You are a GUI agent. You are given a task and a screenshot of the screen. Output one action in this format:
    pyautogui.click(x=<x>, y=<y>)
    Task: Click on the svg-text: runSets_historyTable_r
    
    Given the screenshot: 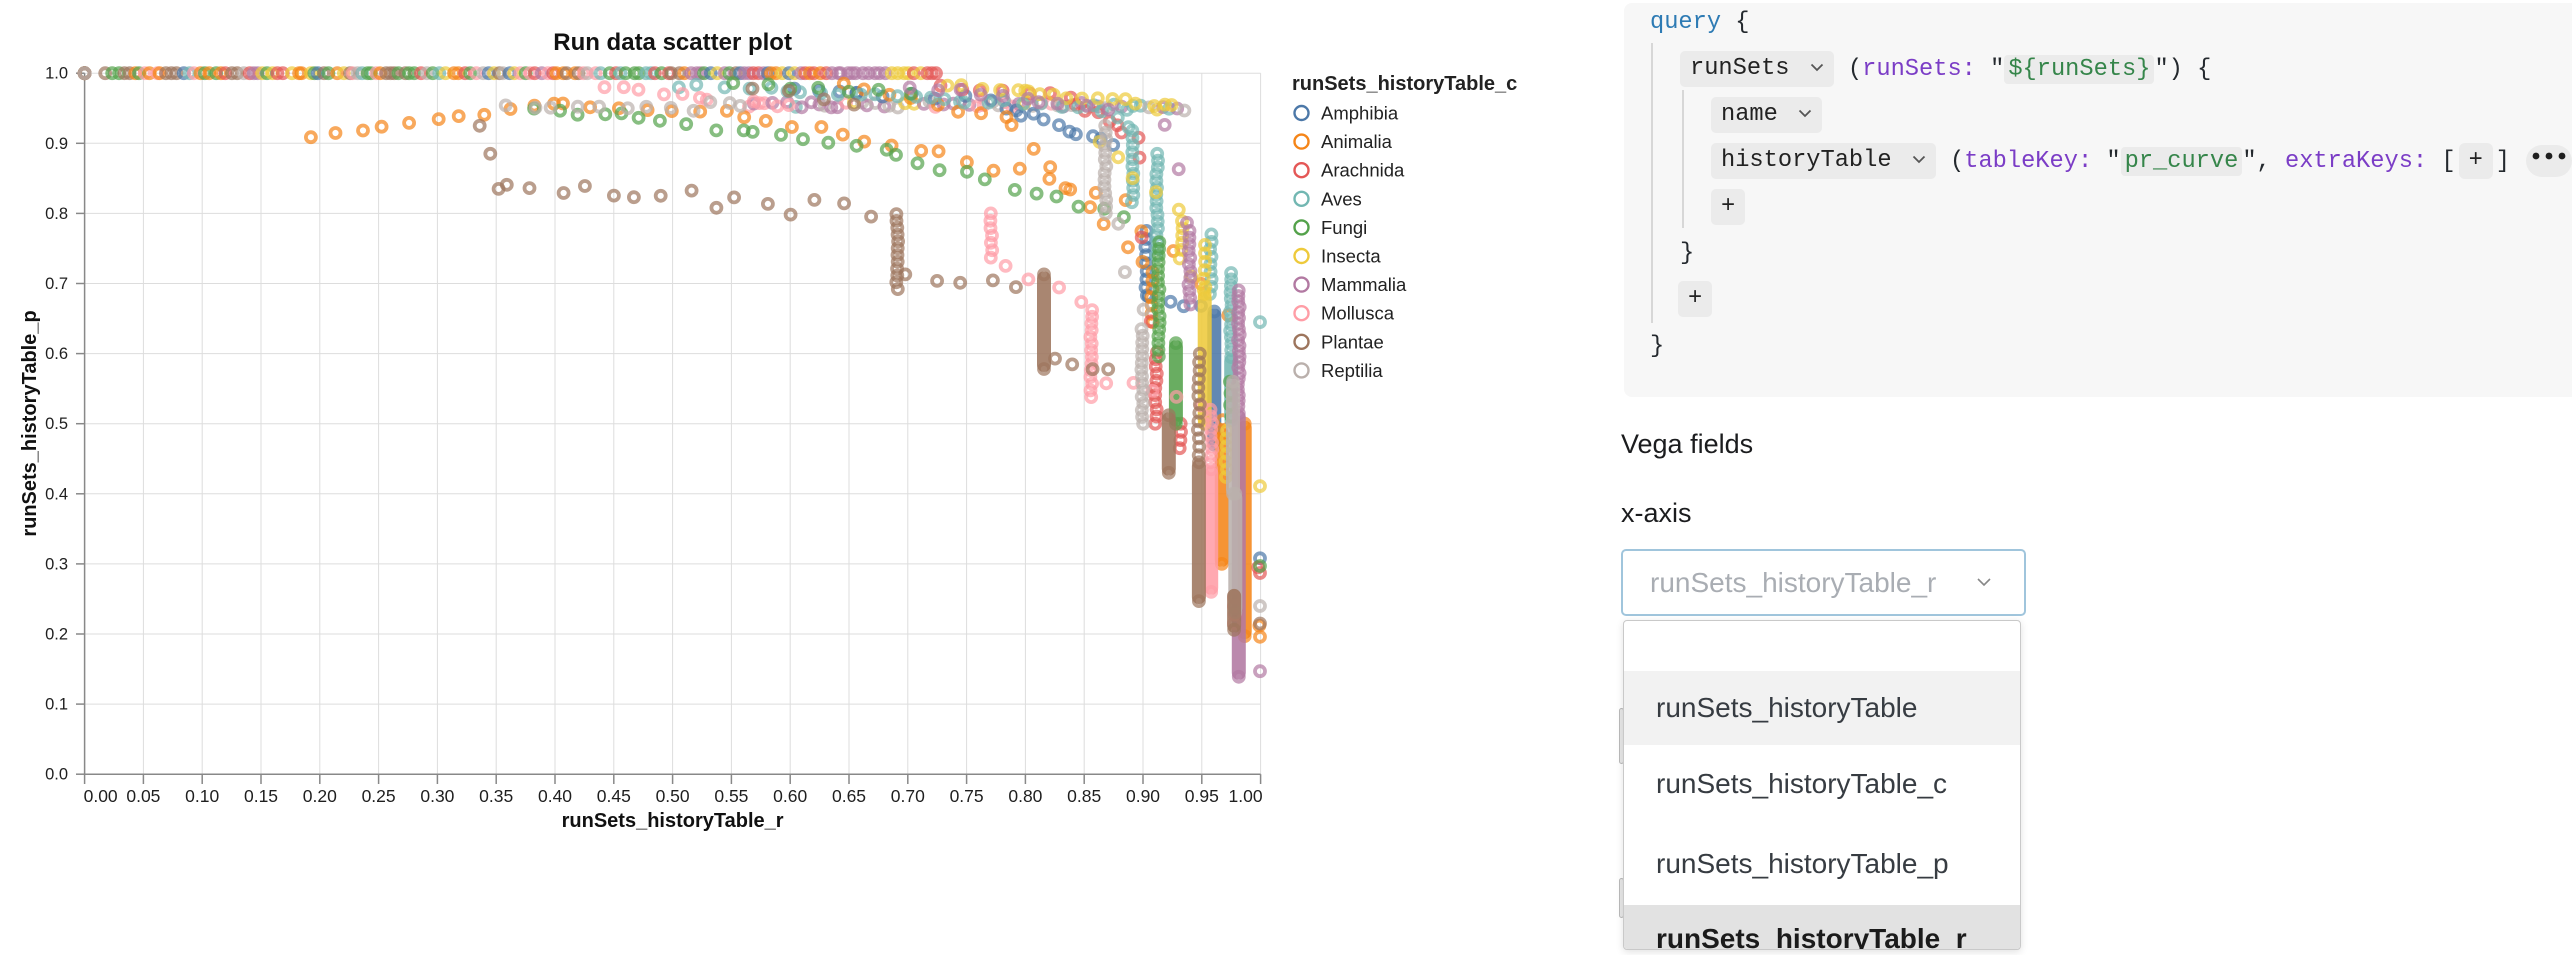 What is the action you would take?
    pyautogui.click(x=673, y=821)
    